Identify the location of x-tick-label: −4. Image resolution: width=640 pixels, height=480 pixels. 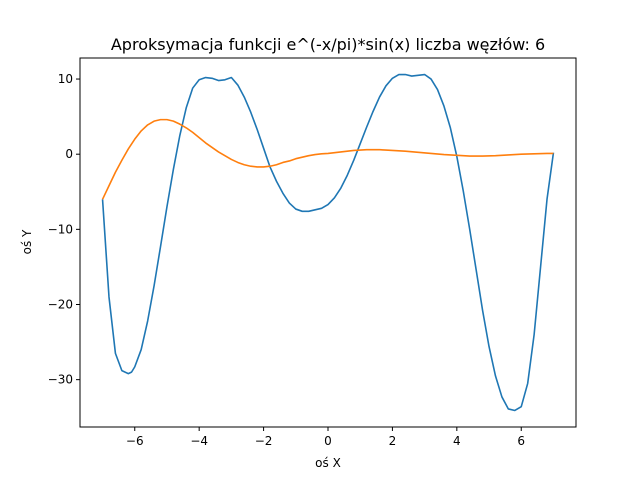
(199, 441).